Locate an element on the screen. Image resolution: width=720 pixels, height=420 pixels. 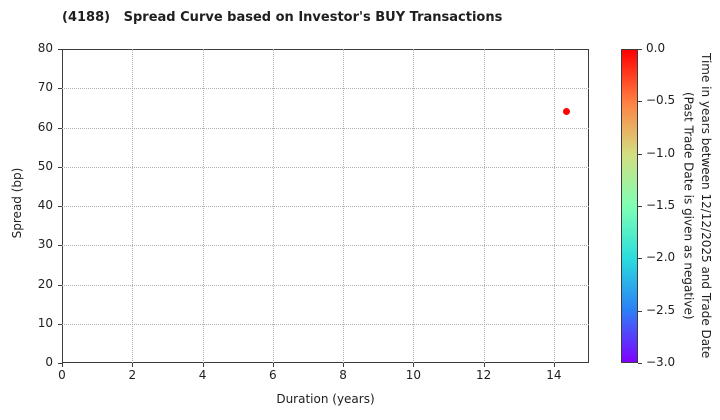
y-tick-label: 30 is located at coordinates (45, 244).